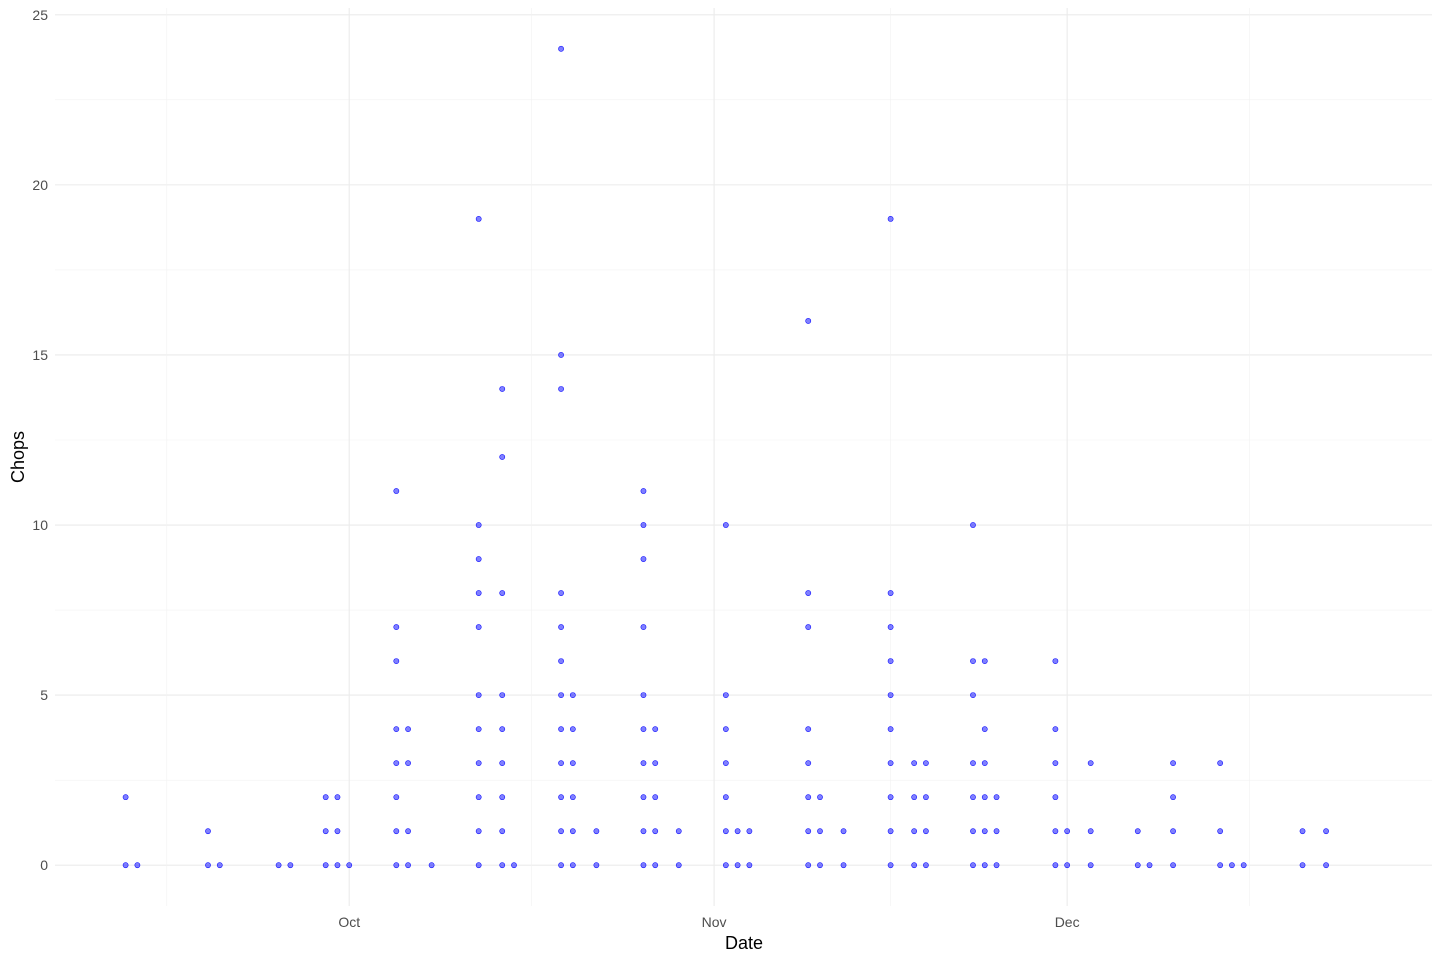  What do you see at coordinates (44, 865) in the screenshot?
I see `y-tick-label: 0` at bounding box center [44, 865].